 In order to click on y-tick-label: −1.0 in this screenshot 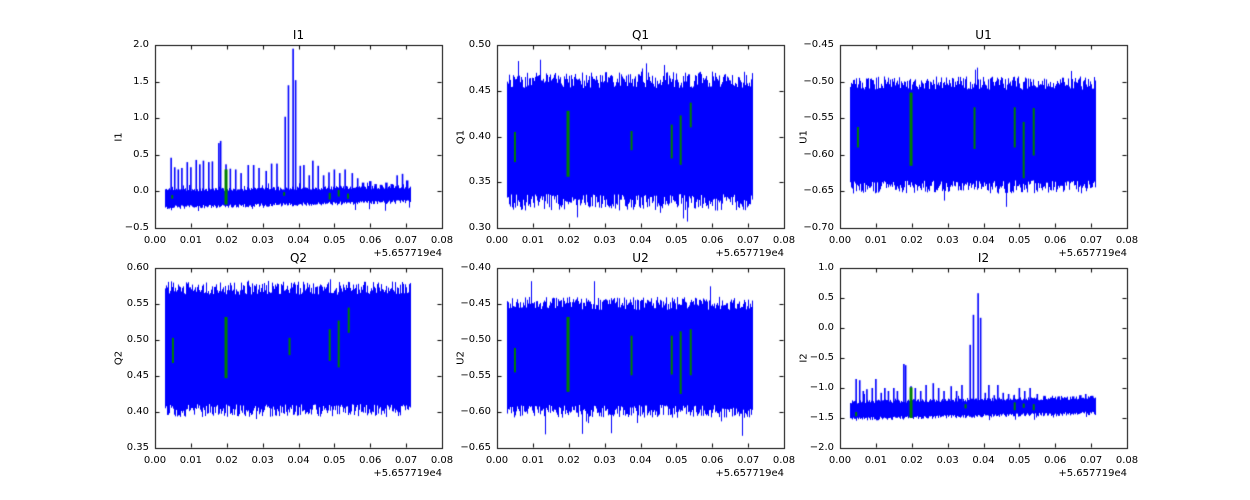, I will do `click(821, 387)`.